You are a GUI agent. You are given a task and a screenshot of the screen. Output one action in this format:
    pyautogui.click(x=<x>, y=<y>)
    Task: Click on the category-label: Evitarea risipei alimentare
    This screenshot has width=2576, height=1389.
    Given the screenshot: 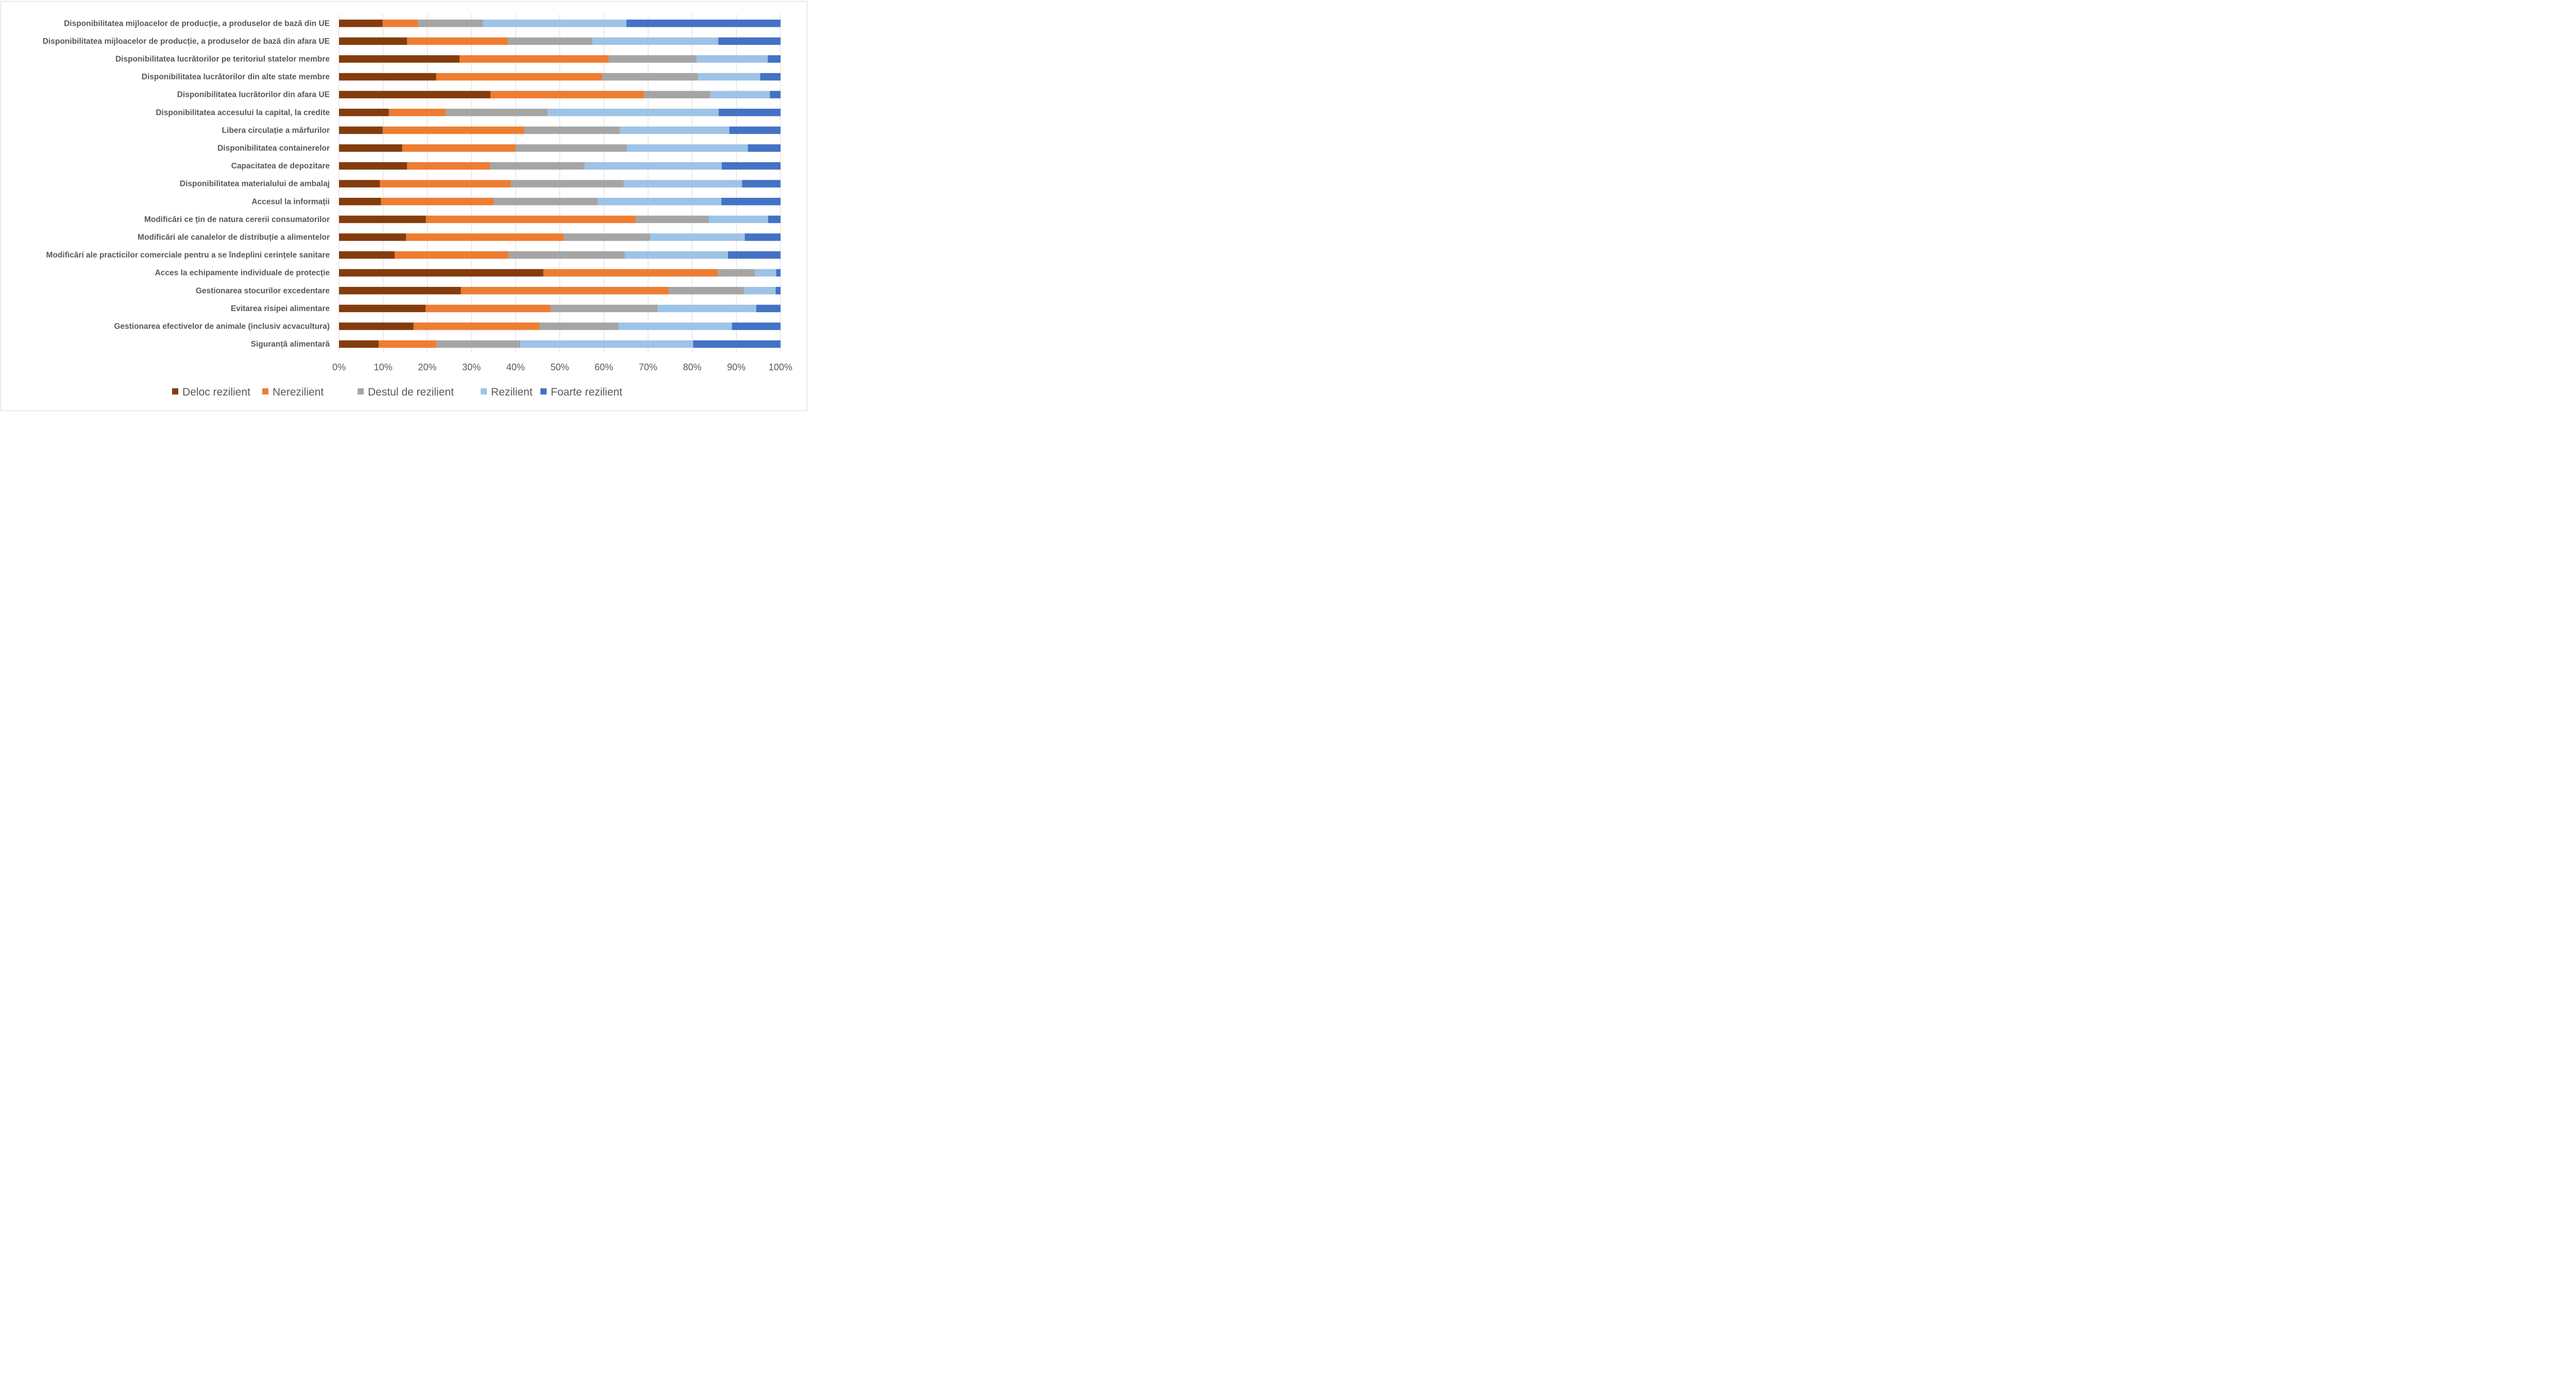 What is the action you would take?
    pyautogui.click(x=280, y=308)
    